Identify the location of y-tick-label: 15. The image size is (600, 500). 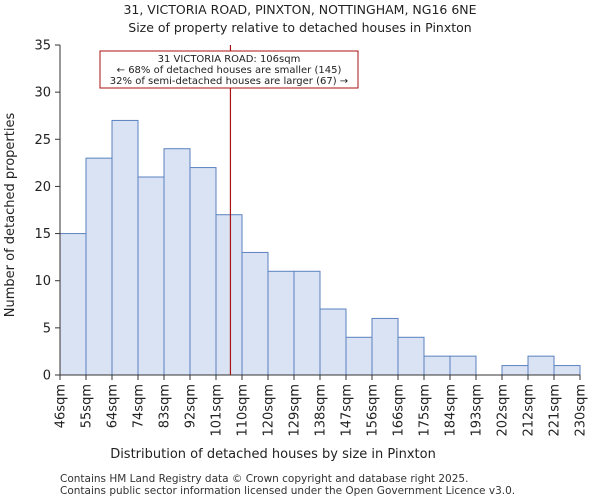
(42, 234).